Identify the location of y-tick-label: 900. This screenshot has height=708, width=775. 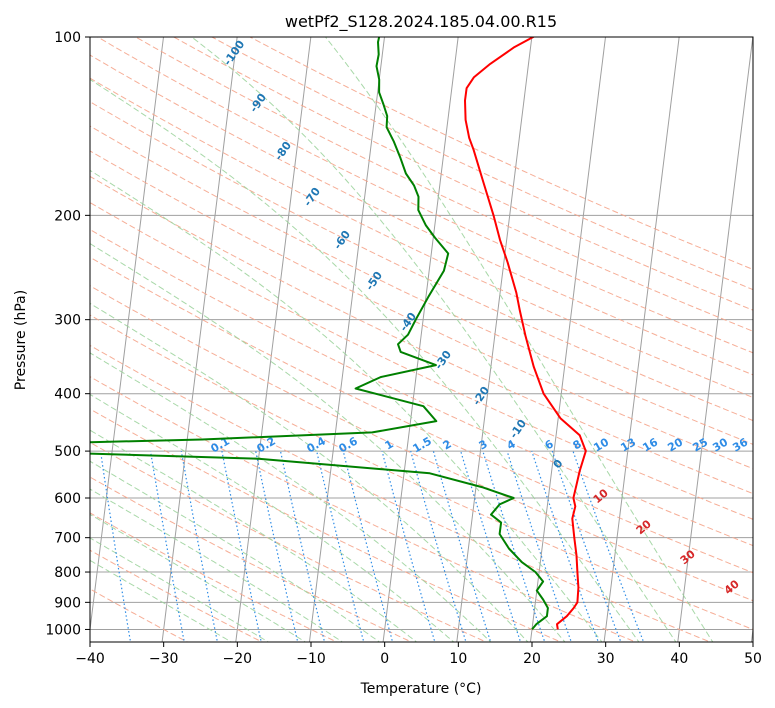
(67, 603).